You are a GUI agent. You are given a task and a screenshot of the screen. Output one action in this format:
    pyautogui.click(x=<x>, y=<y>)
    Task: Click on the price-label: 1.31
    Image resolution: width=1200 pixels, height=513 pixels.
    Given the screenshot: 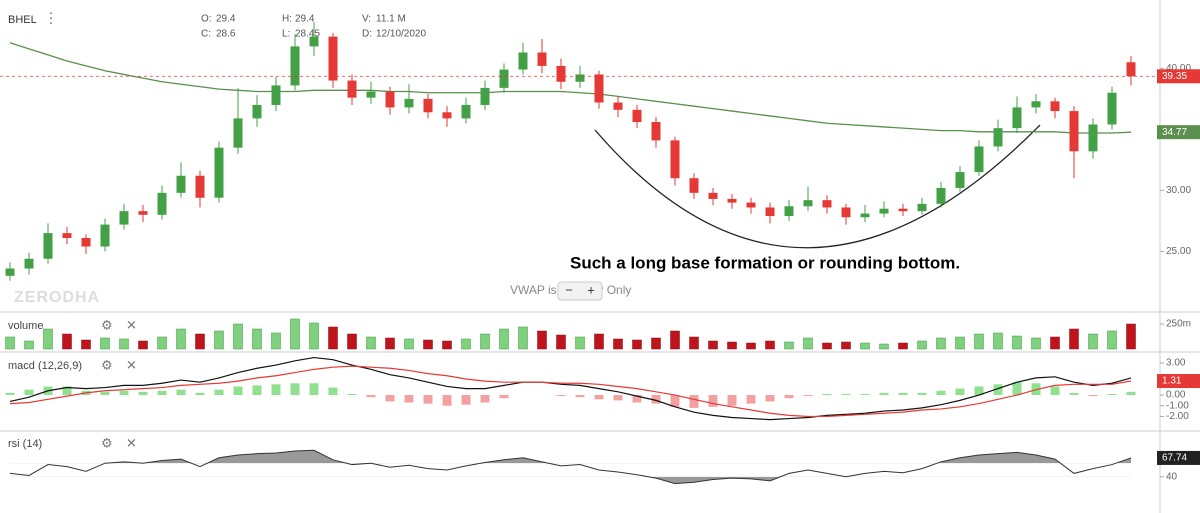 What is the action you would take?
    pyautogui.click(x=1172, y=381)
    